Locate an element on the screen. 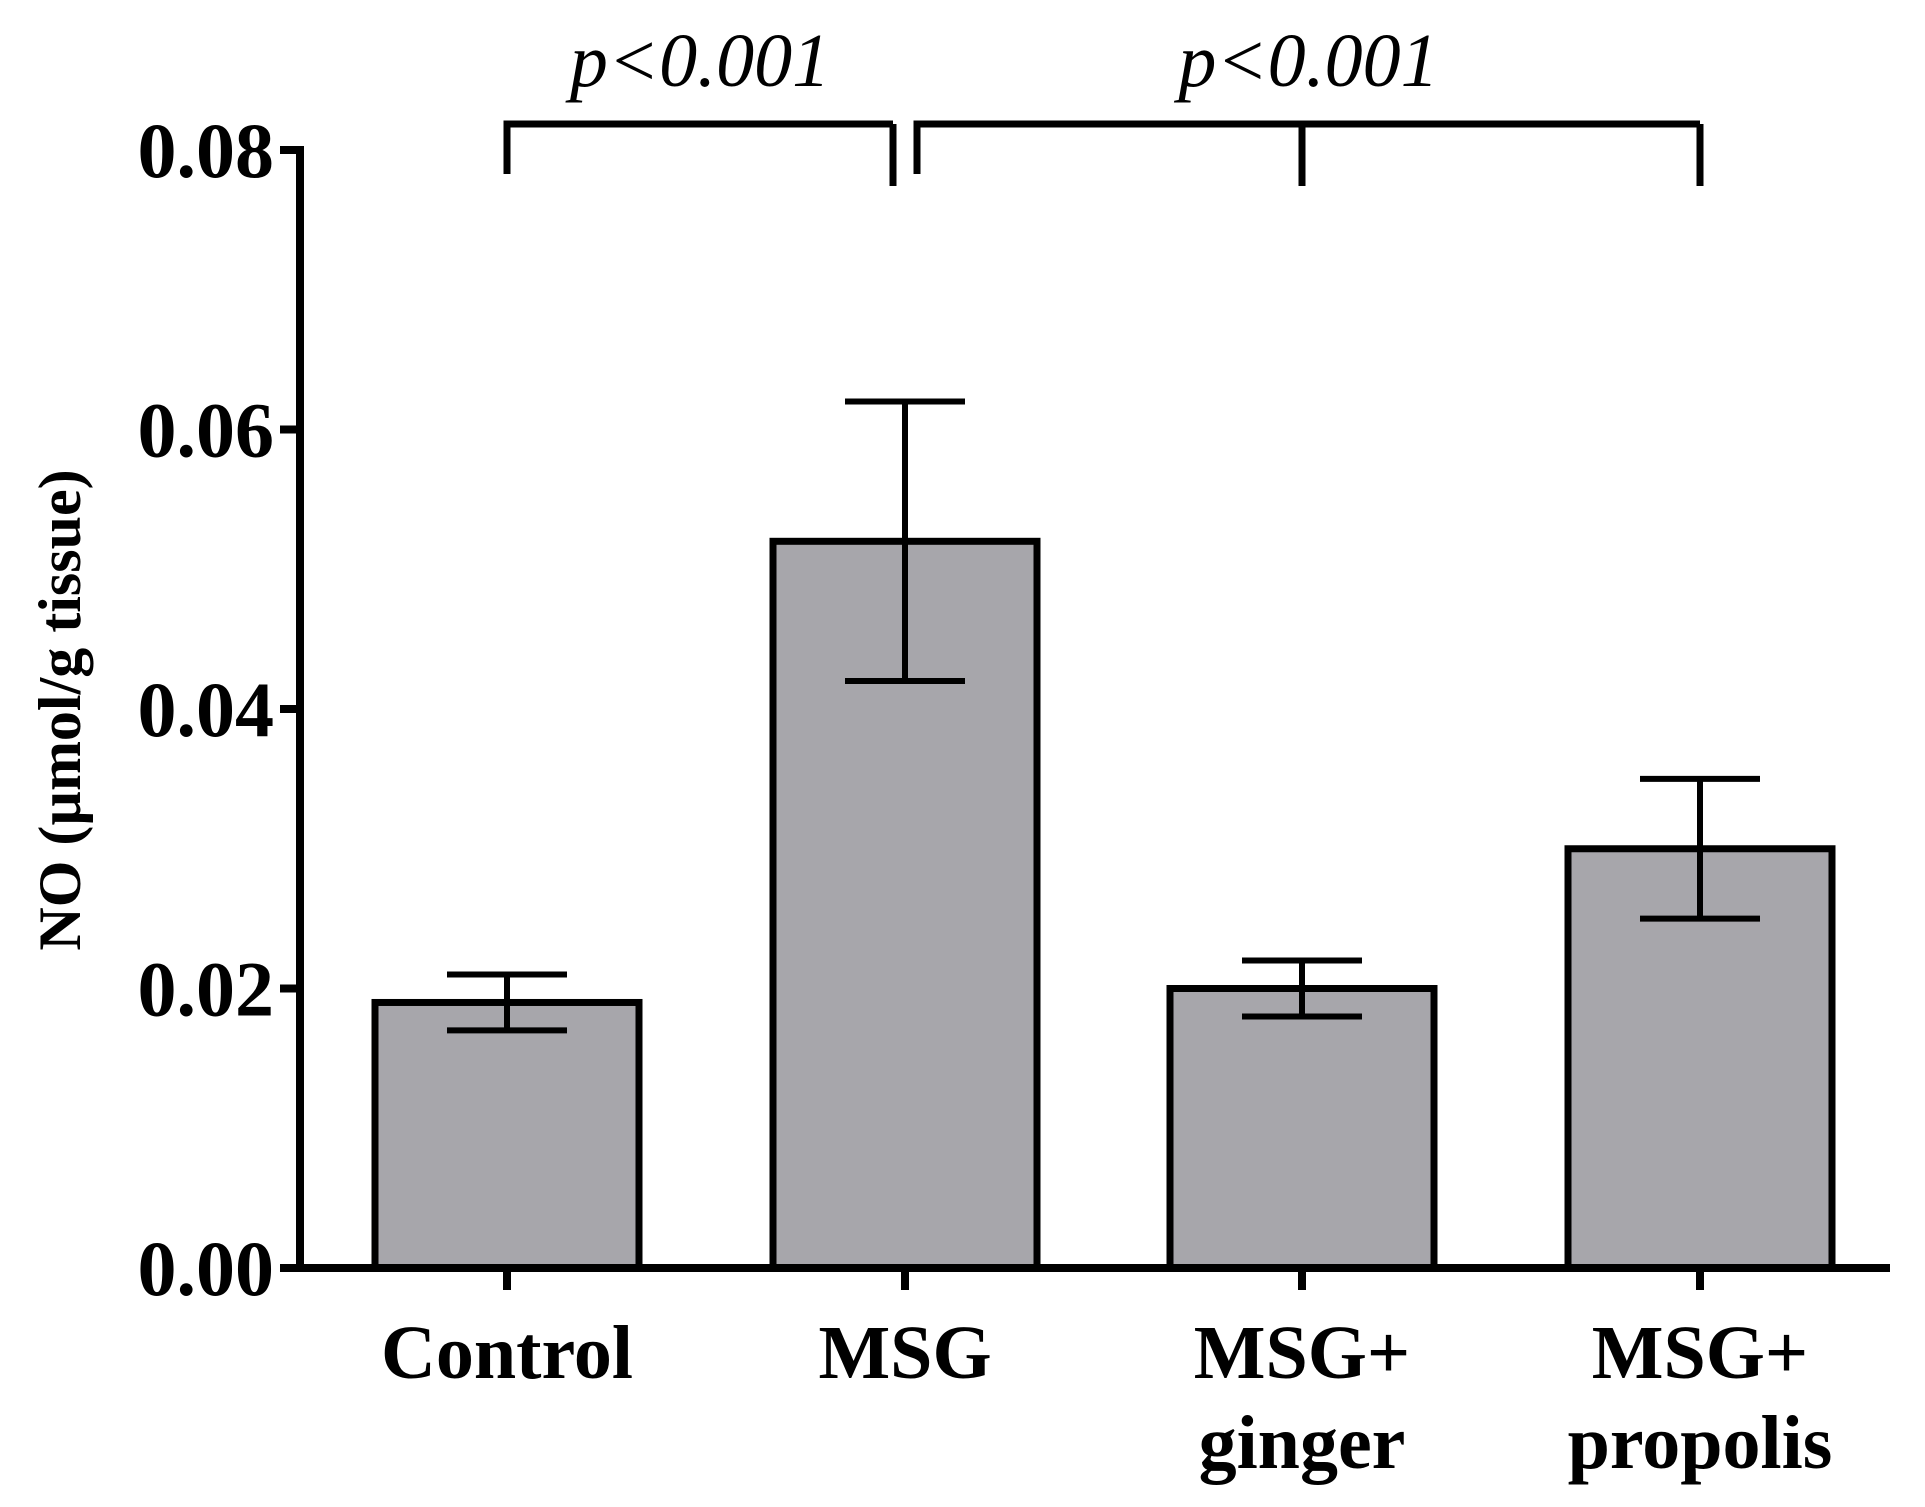 This screenshot has width=1925, height=1507. category-label-1: MSG is located at coordinates (904, 1353).